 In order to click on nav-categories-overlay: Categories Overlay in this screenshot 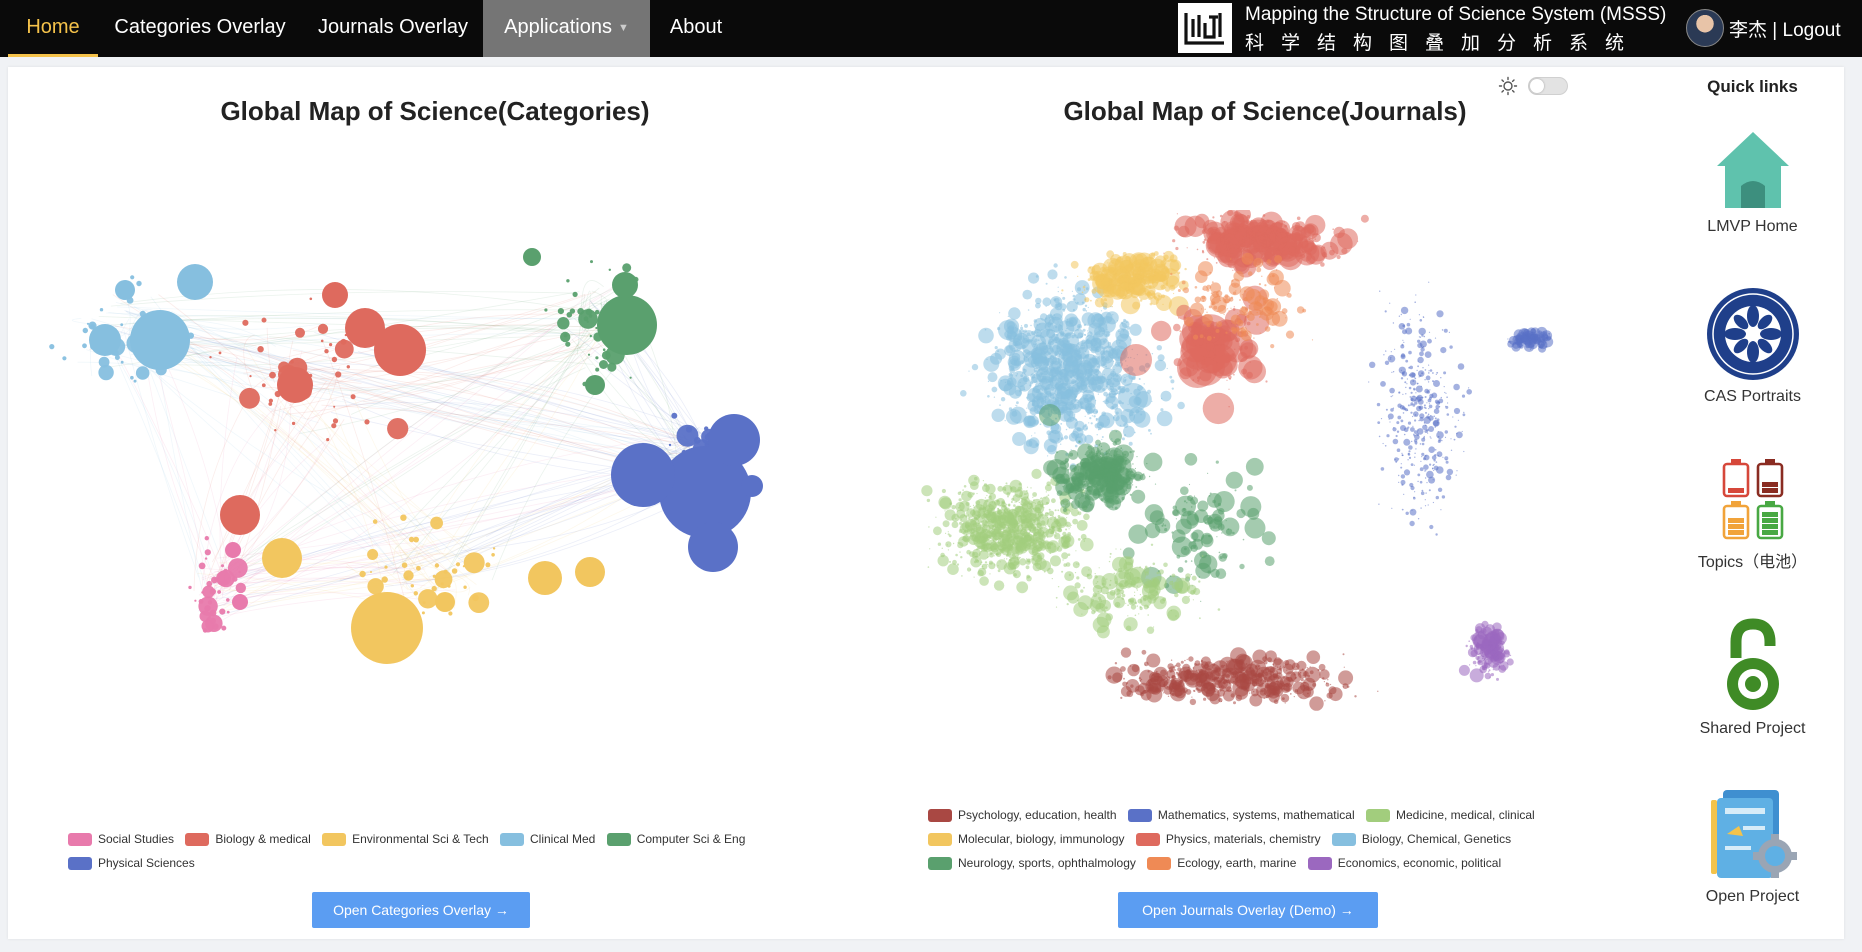, I will do `click(200, 27)`.